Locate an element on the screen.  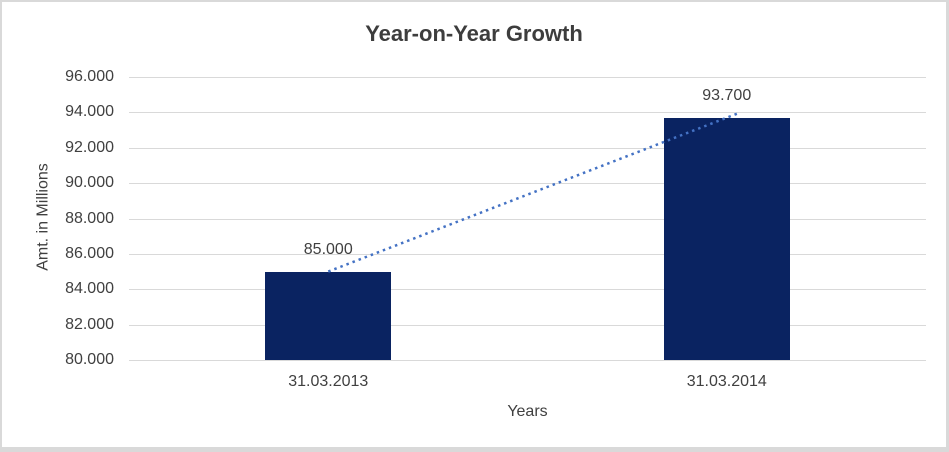
data-label: 93.700 is located at coordinates (727, 95).